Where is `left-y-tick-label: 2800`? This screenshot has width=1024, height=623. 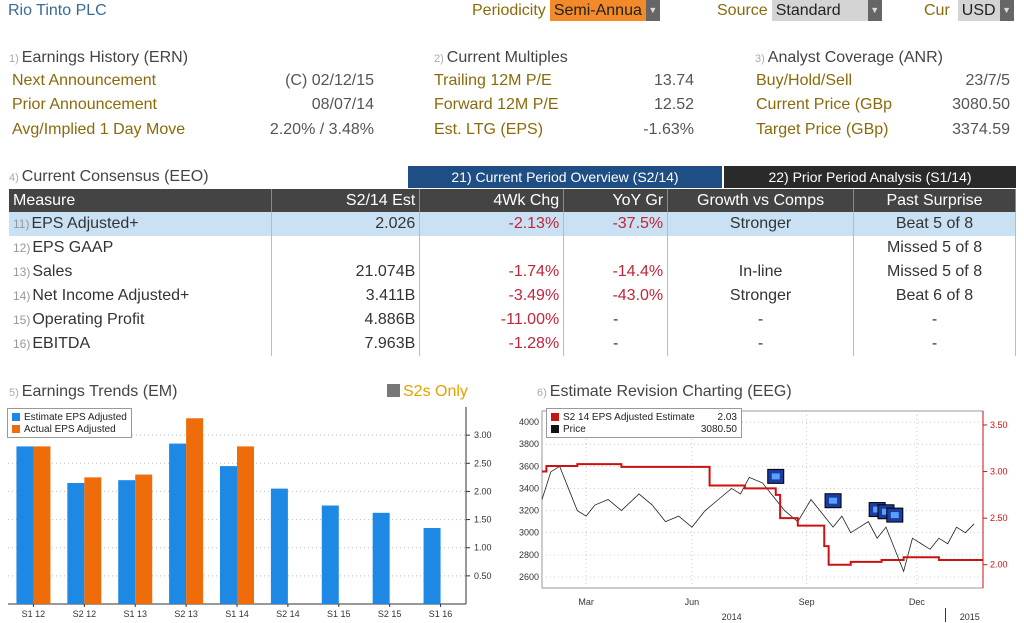
left-y-tick-label: 2800 is located at coordinates (529, 555).